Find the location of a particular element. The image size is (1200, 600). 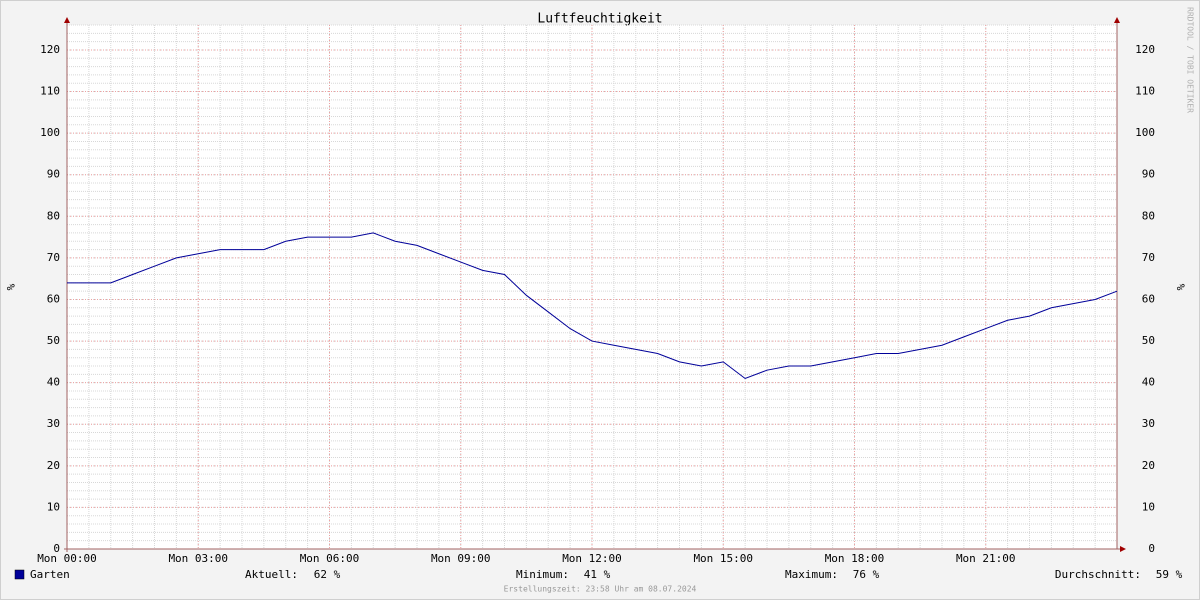

y-tick-label: 70 is located at coordinates (53, 257).